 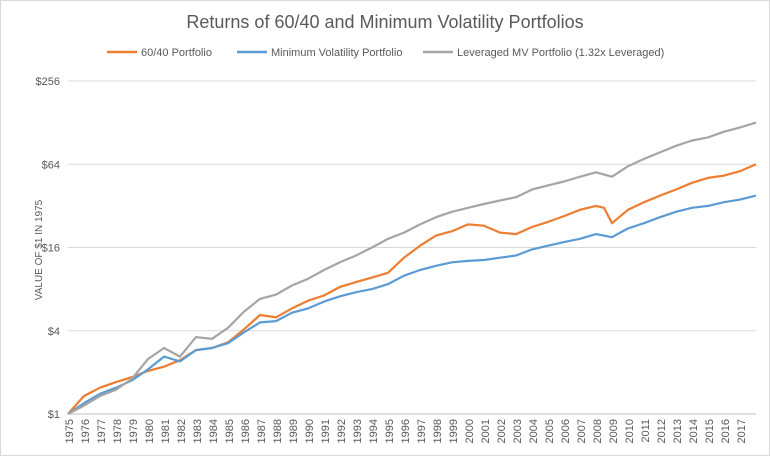 I want to click on legend-label-60-40: 60/40 Portfolio, so click(x=176, y=53).